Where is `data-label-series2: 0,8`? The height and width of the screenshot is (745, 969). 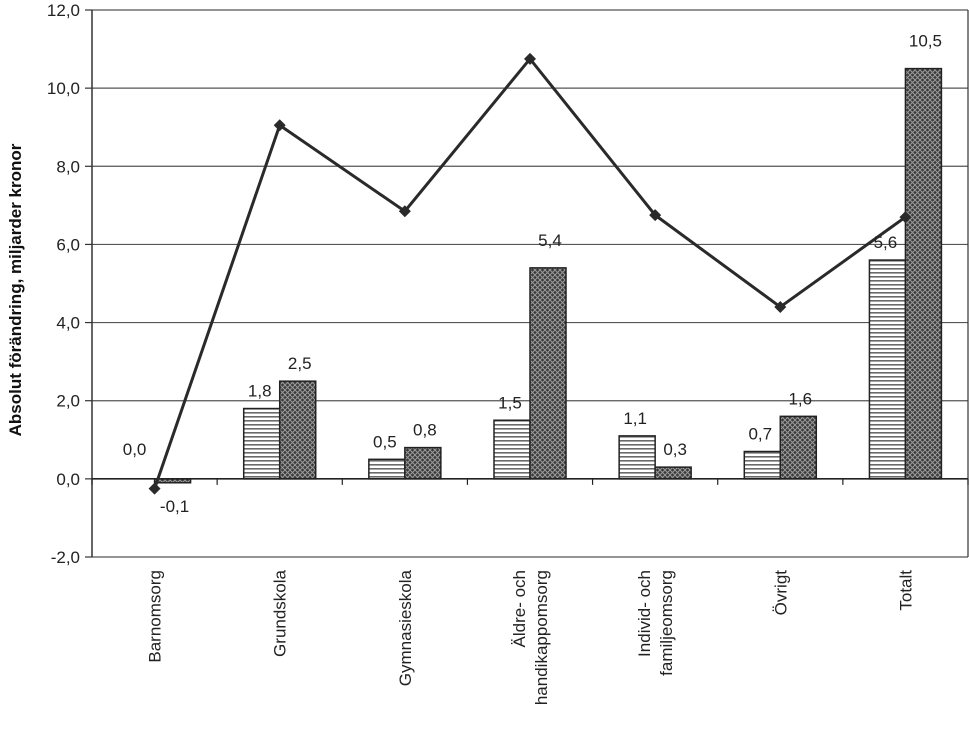
data-label-series2: 0,8 is located at coordinates (425, 430).